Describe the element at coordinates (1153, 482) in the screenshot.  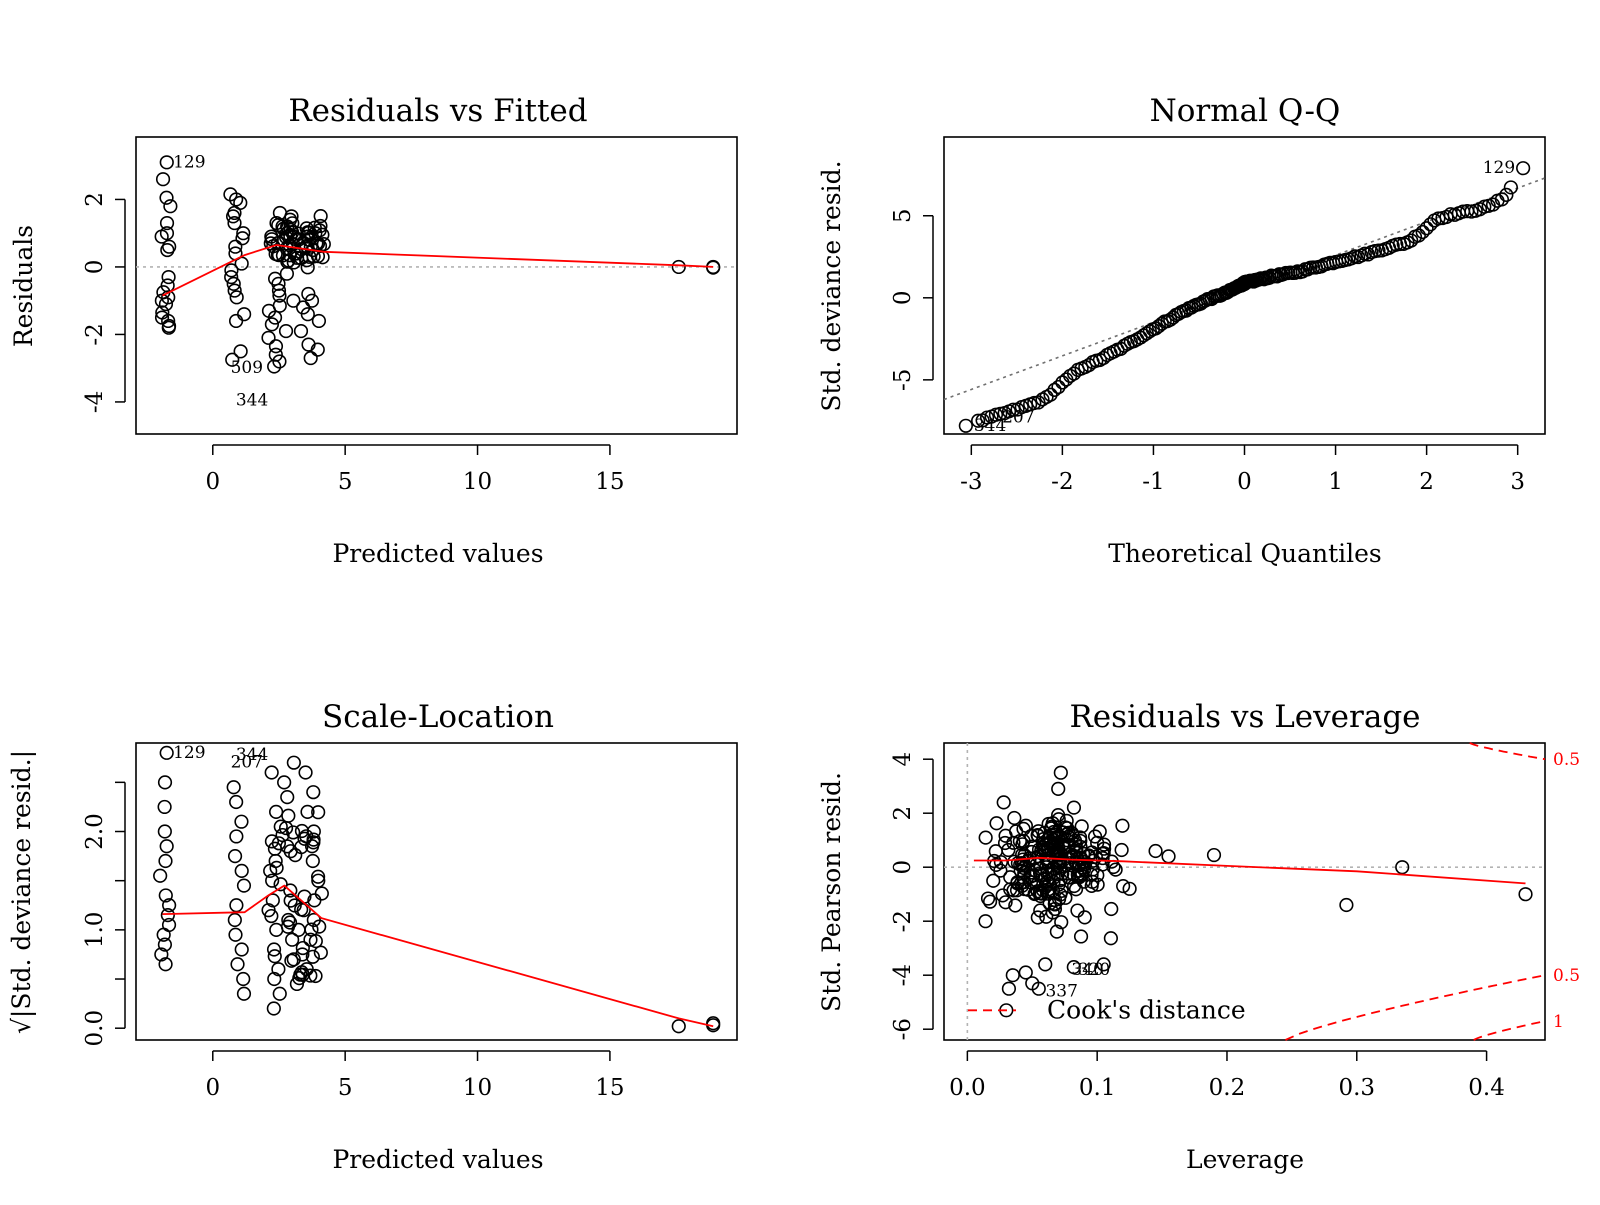
I see `x-tick-label: -1` at that location.